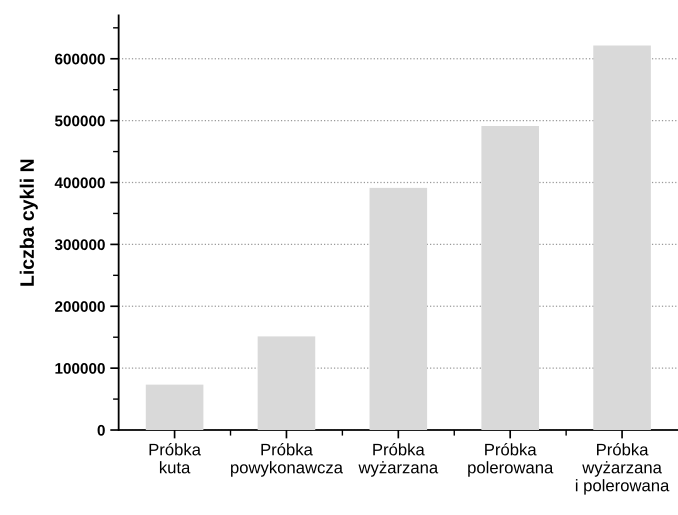  What do you see at coordinates (511, 460) in the screenshot?
I see `x-tick-label: Próbka polerowana` at bounding box center [511, 460].